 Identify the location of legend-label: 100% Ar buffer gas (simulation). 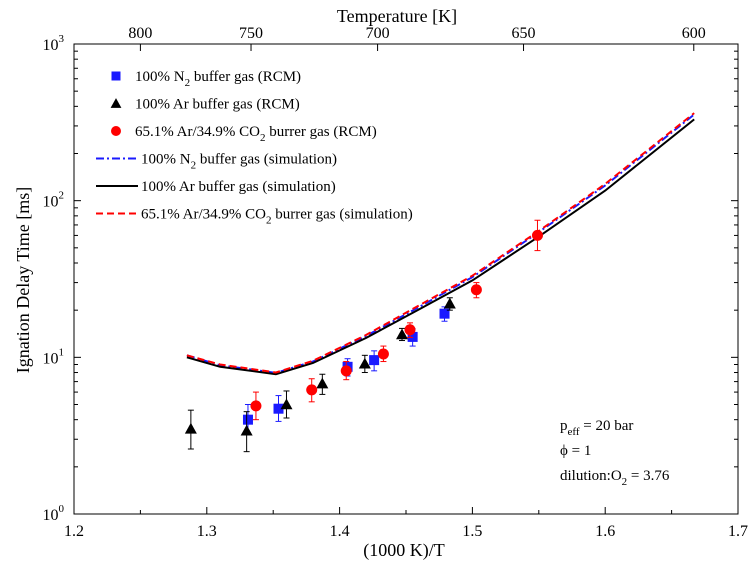
(238, 187).